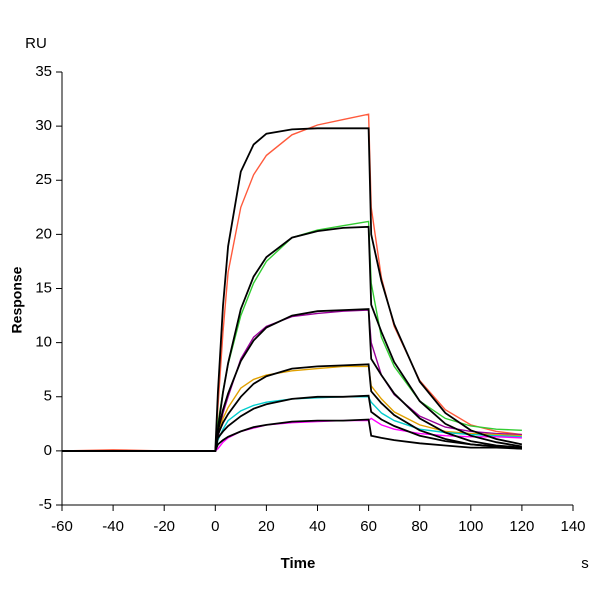 This screenshot has height=600, width=600. What do you see at coordinates (521, 526) in the screenshot?
I see `x-tick-label: 120` at bounding box center [521, 526].